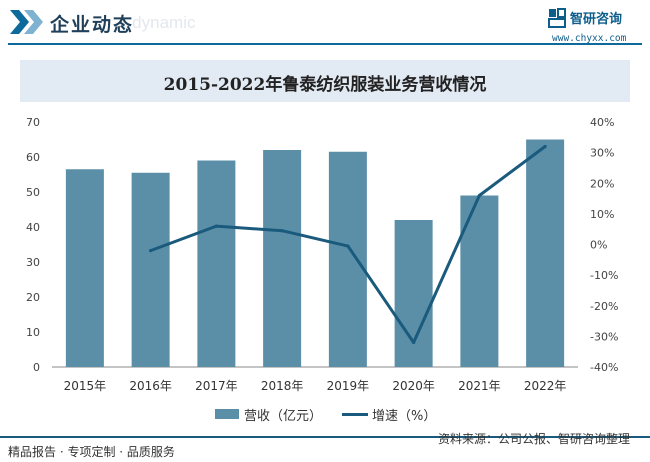 The width and height of the screenshot is (650, 462). Describe the element at coordinates (282, 386) in the screenshot. I see `x-tick-label: 2018年` at that location.